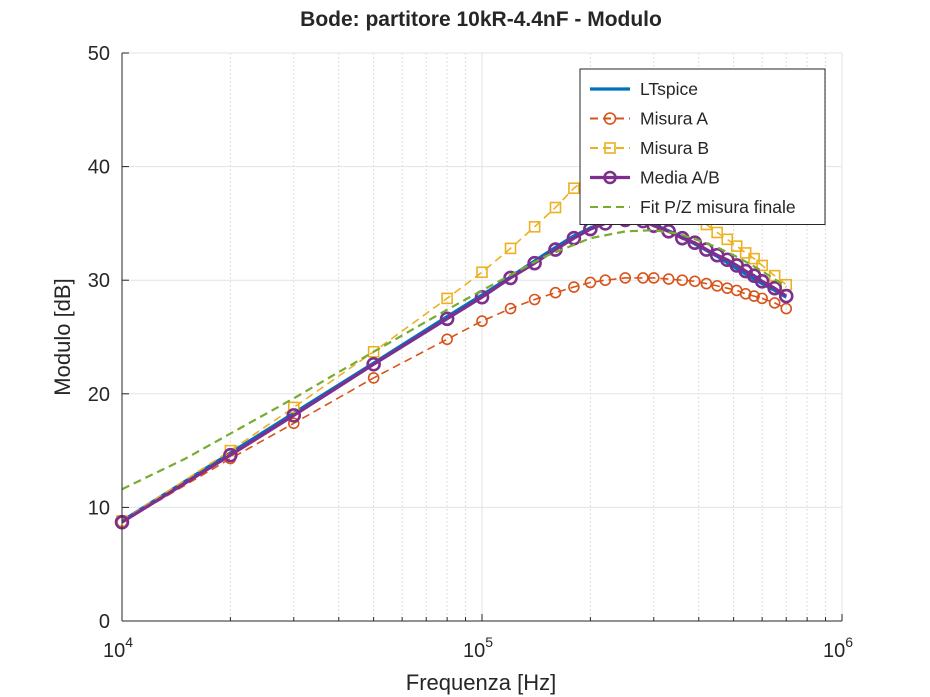 This screenshot has height=697, width=930. I want to click on y-tick-label: 40, so click(99, 168).